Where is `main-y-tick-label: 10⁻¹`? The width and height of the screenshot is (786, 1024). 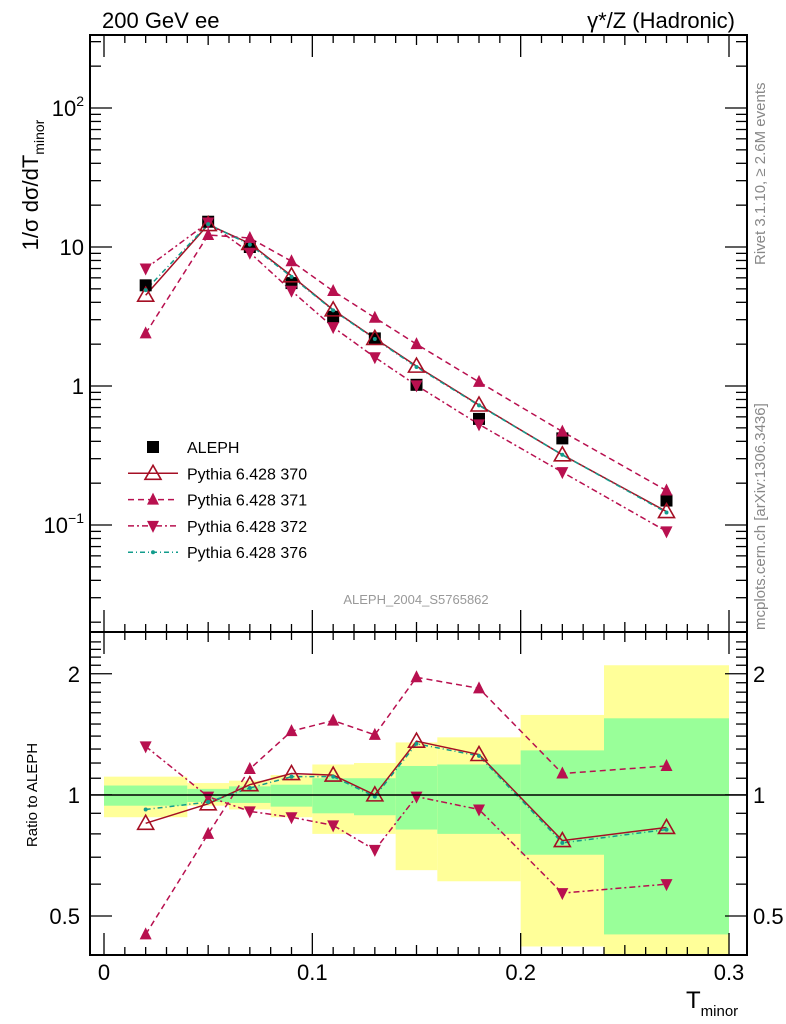 main-y-tick-label: 10⁻¹ is located at coordinates (64, 524).